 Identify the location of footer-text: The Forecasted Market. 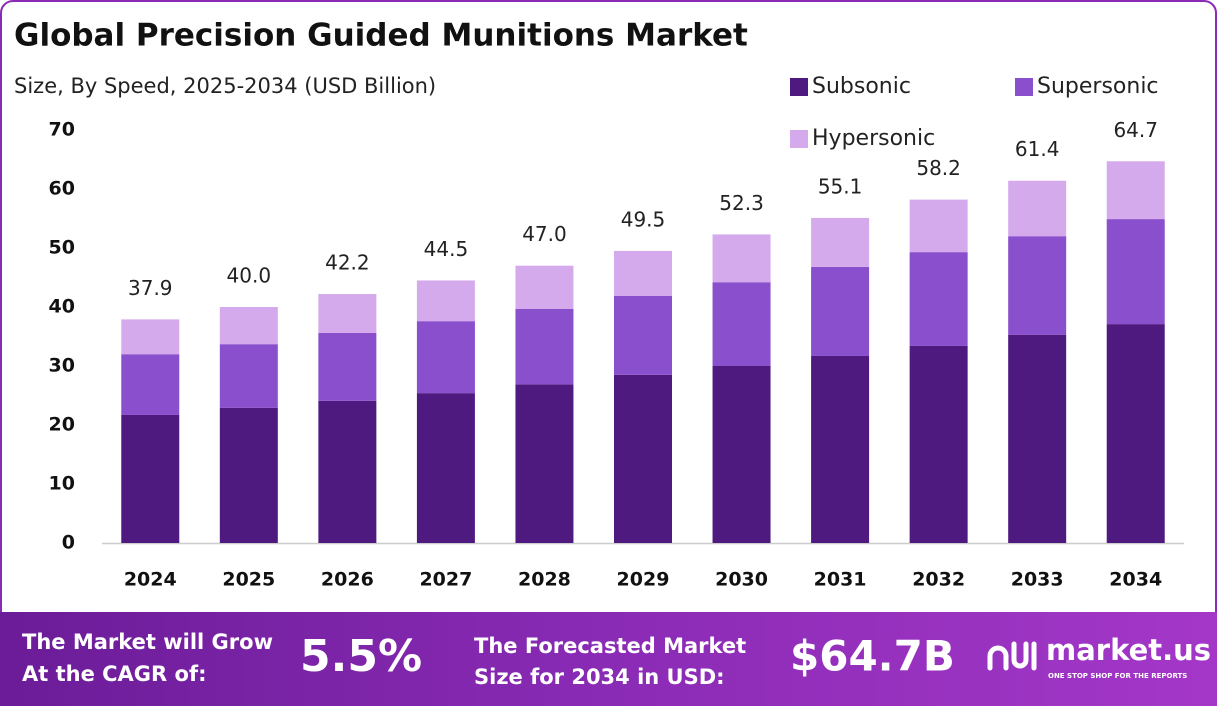
(610, 646).